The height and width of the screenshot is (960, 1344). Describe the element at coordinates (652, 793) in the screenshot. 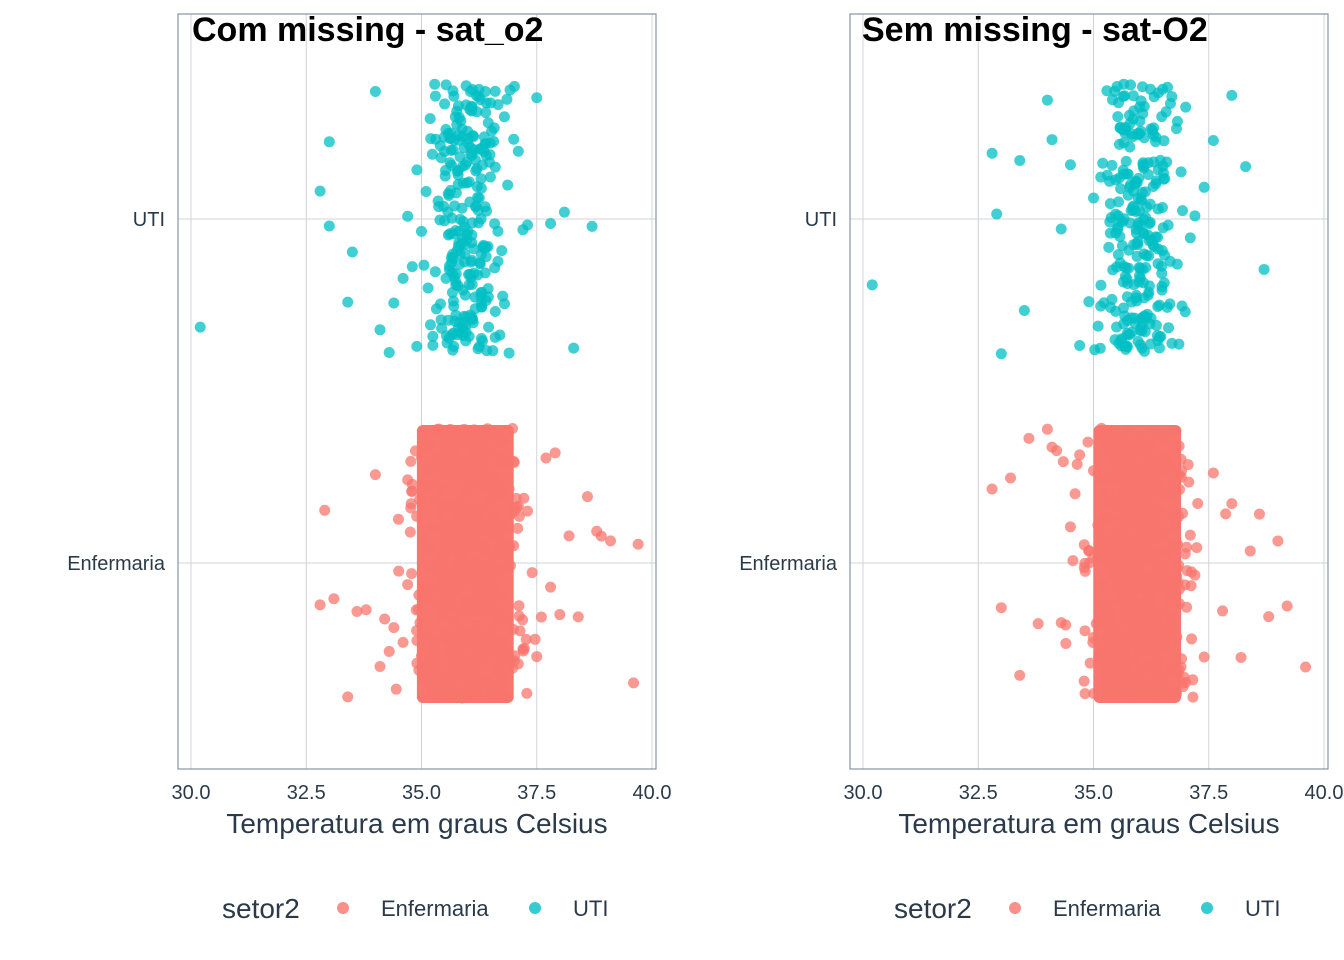

I see `x-tick-label: 40.0` at that location.